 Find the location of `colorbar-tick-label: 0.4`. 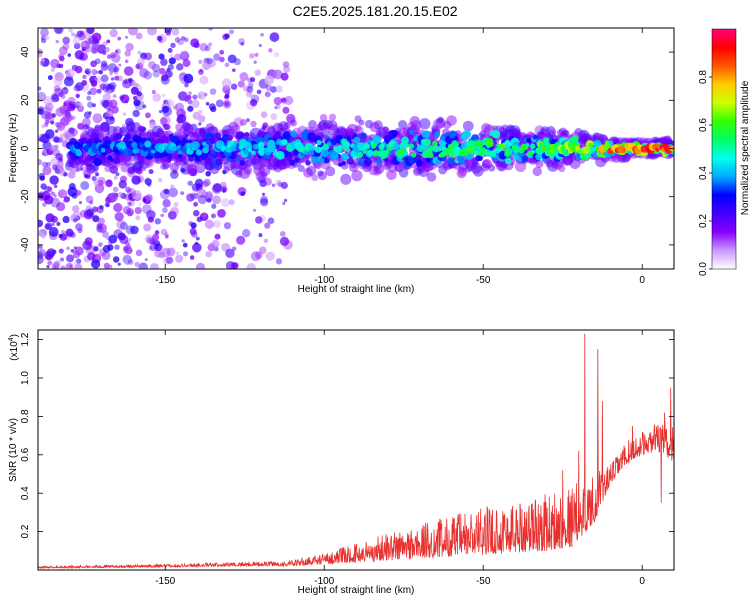

colorbar-tick-label: 0.4 is located at coordinates (703, 173).